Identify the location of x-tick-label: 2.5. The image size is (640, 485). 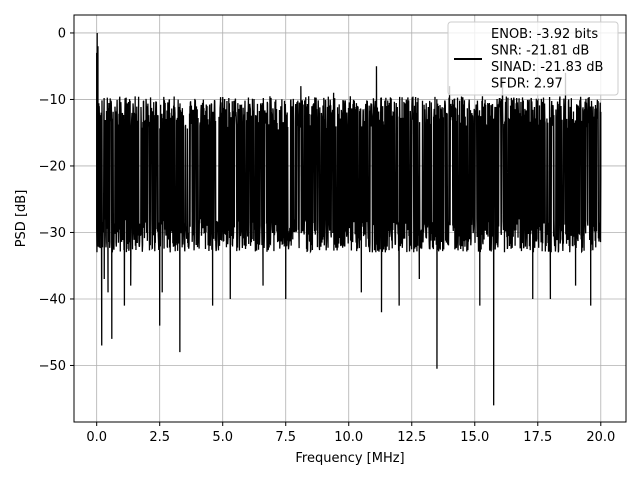
(159, 437).